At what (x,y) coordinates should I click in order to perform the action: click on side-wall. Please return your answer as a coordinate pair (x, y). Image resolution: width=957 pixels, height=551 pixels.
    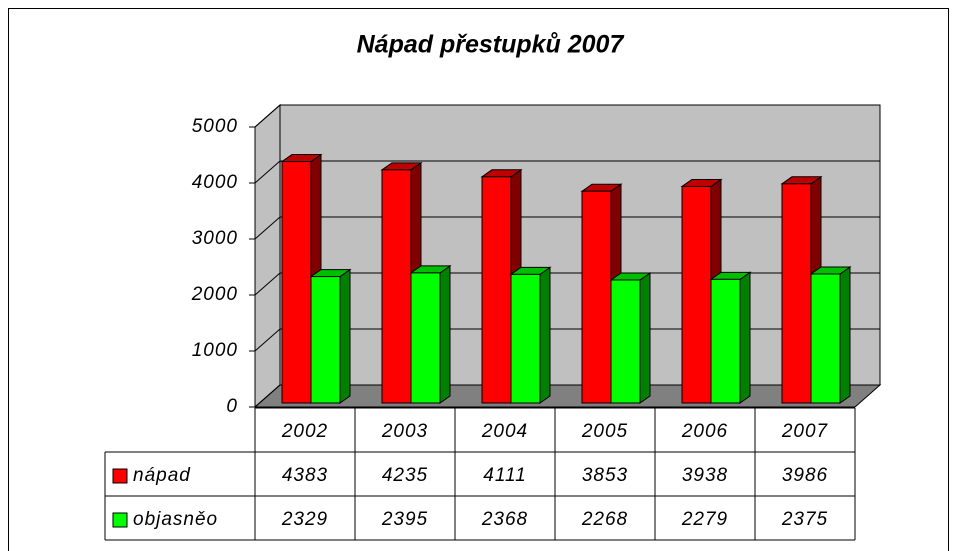
    Looking at the image, I should click on (267, 256).